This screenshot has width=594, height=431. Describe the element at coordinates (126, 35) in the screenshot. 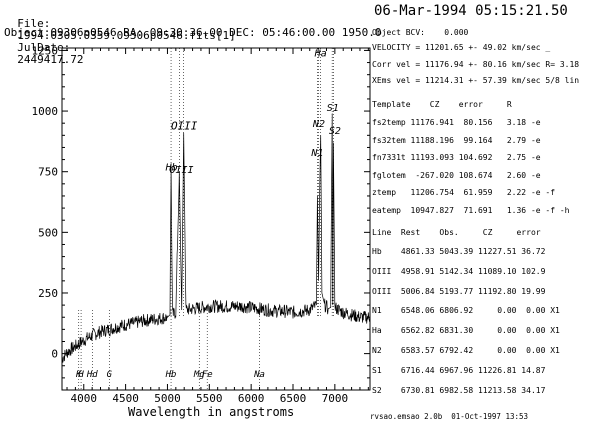

I see `file-value: 1994.0305.0359.09306p0546.fits[1]` at that location.